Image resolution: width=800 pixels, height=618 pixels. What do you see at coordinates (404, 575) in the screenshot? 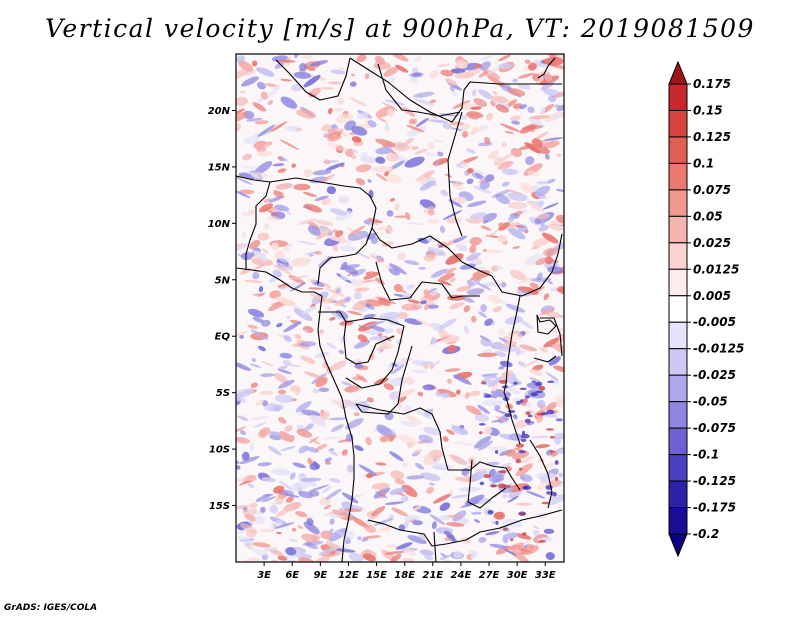
I see `lon-tick-label: 18E` at bounding box center [404, 575].